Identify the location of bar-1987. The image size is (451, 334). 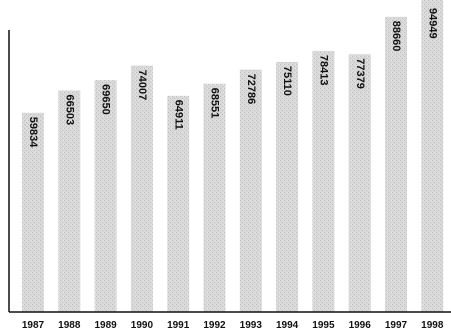
(33, 212).